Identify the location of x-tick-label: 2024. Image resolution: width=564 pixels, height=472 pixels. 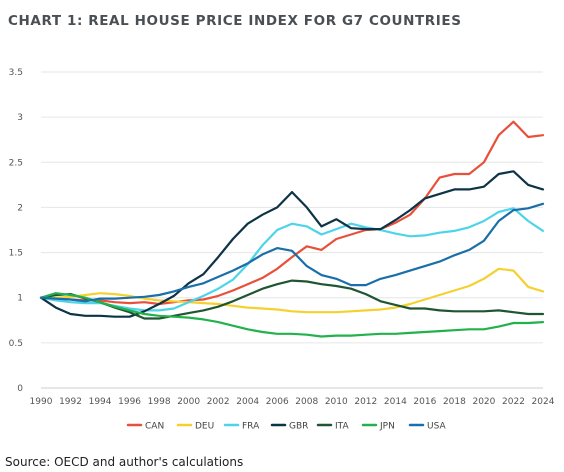
(543, 402).